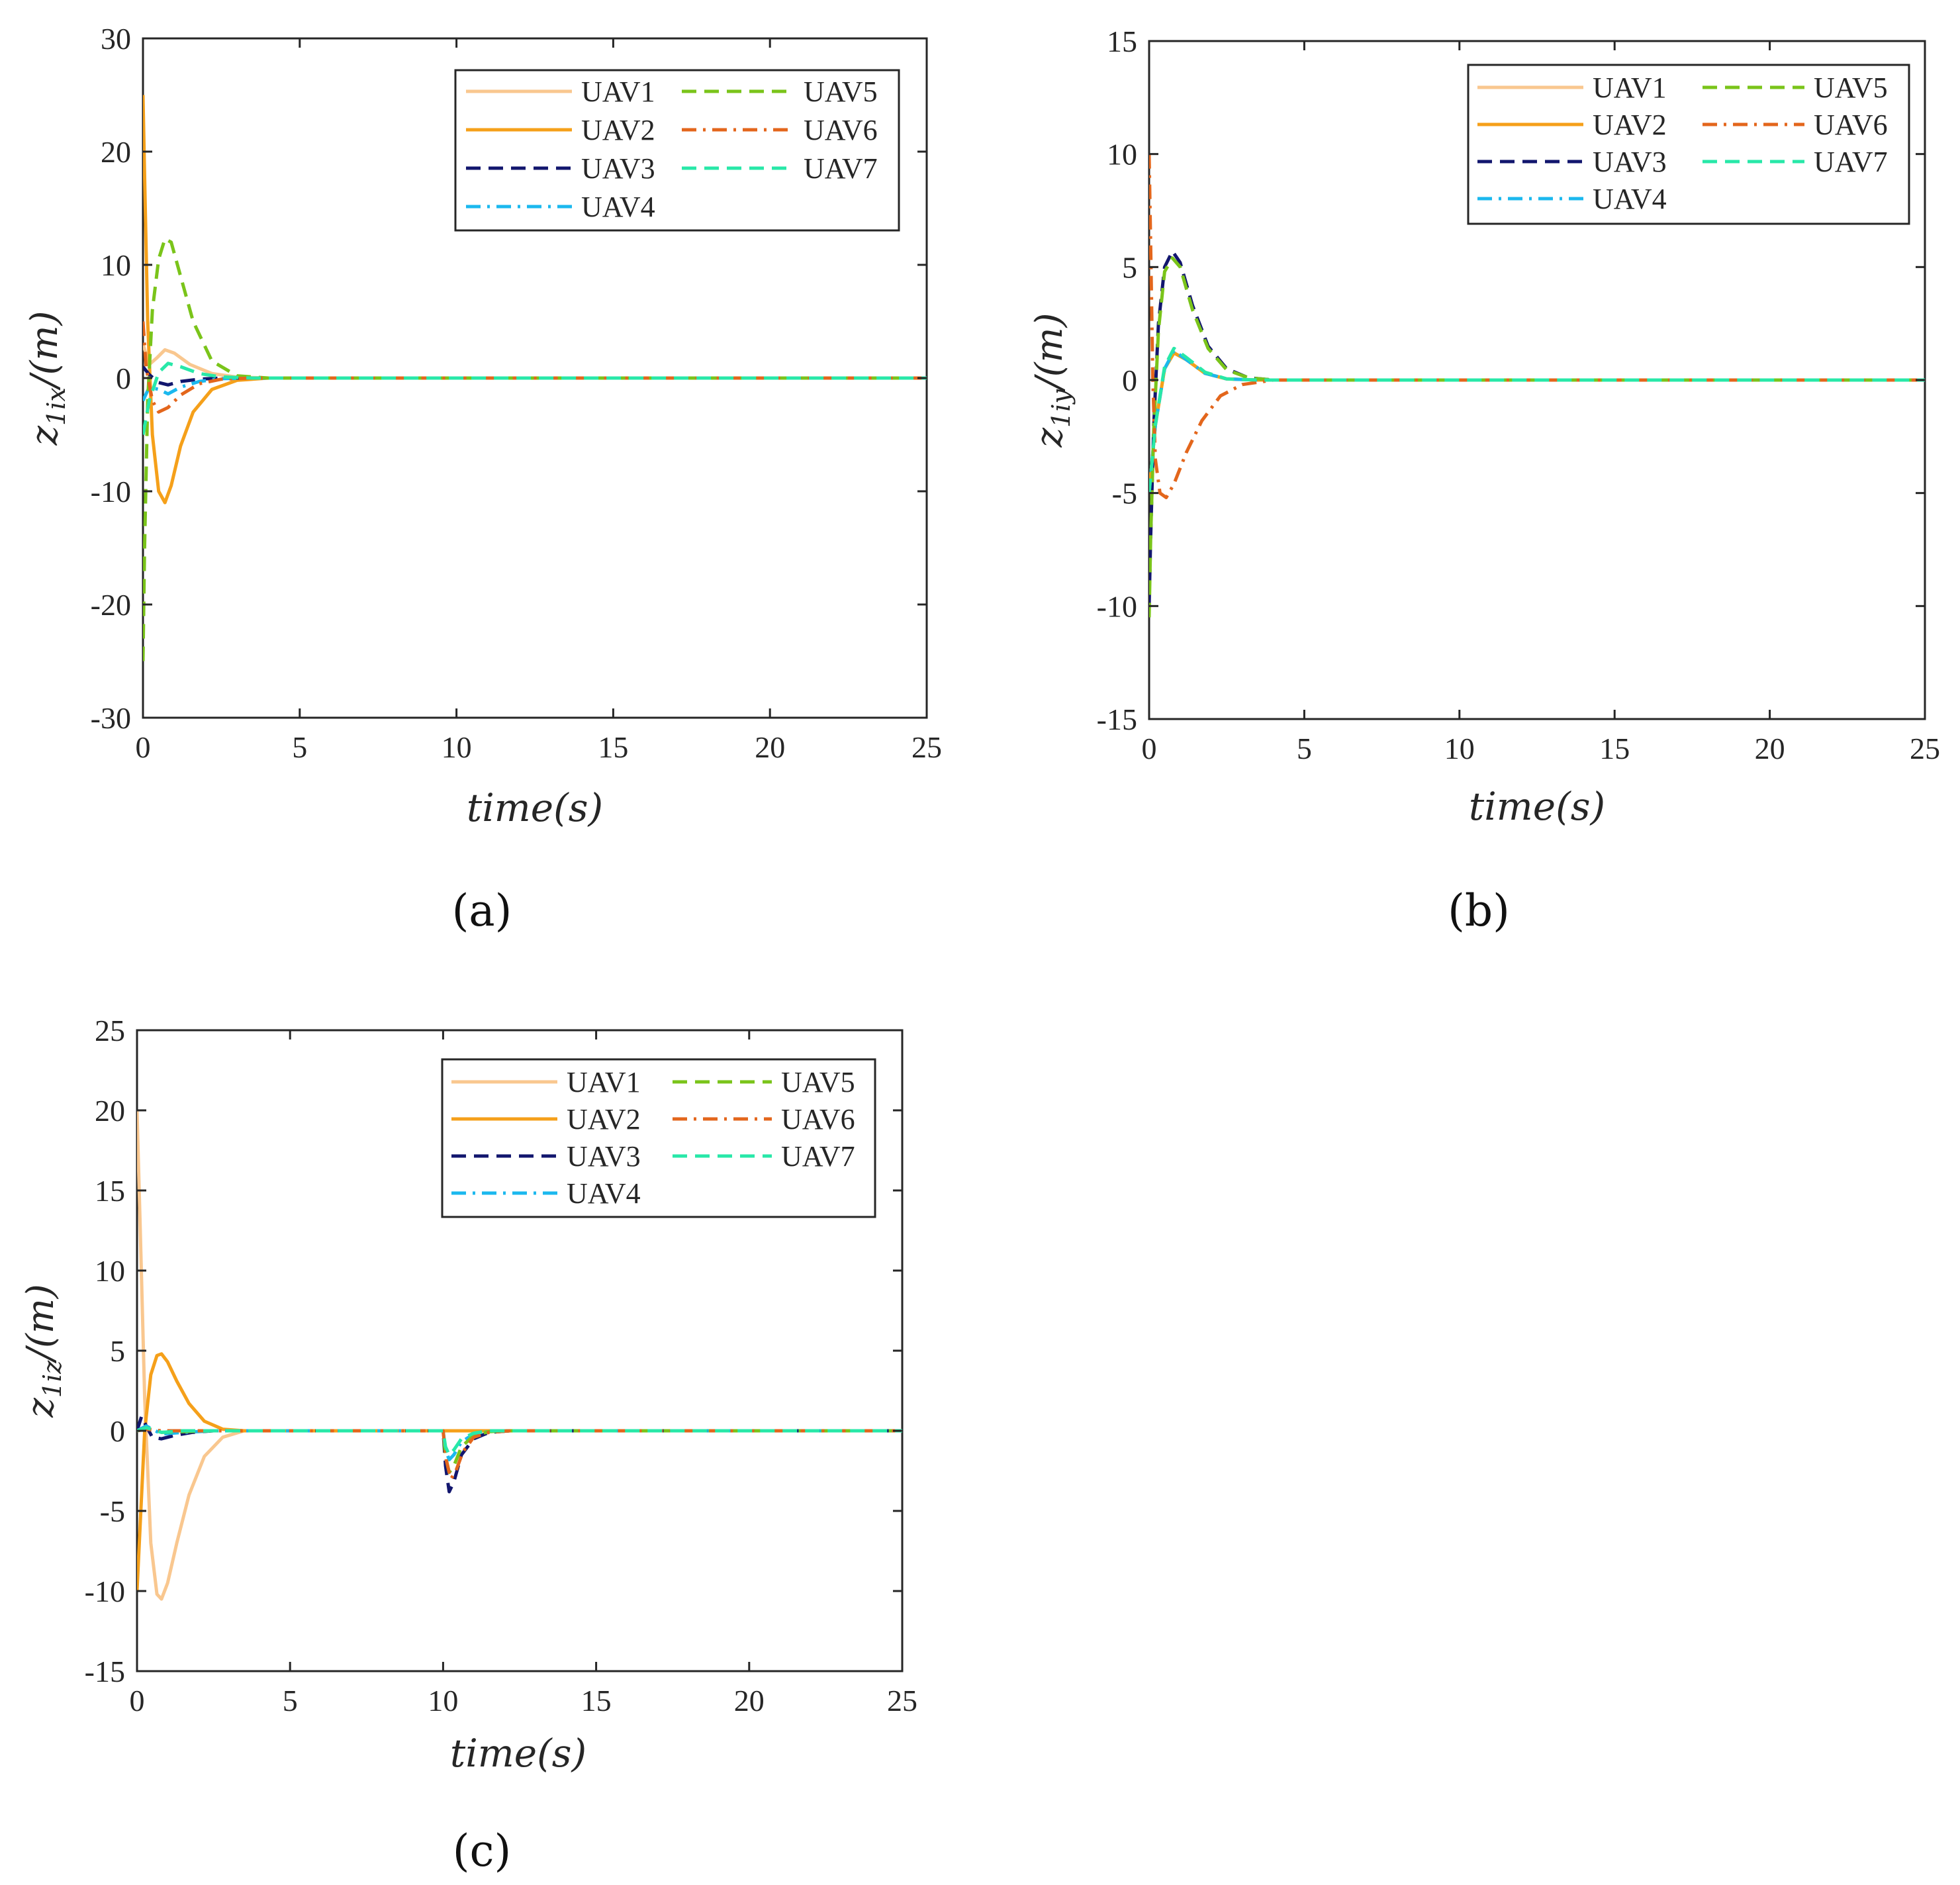 The height and width of the screenshot is (1885, 1960). Describe the element at coordinates (105, 1671) in the screenshot. I see `panel-c-ytick-label: -15` at that location.